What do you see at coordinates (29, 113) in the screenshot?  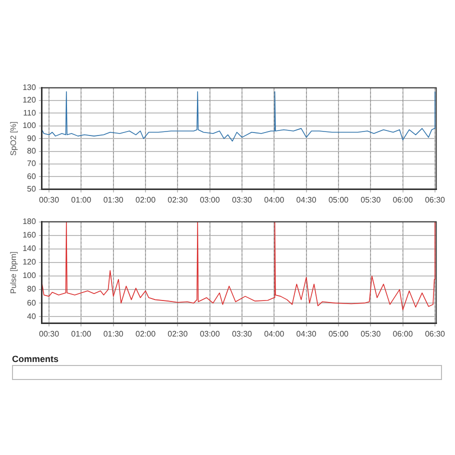 I see `y-tick-label: 110` at bounding box center [29, 113].